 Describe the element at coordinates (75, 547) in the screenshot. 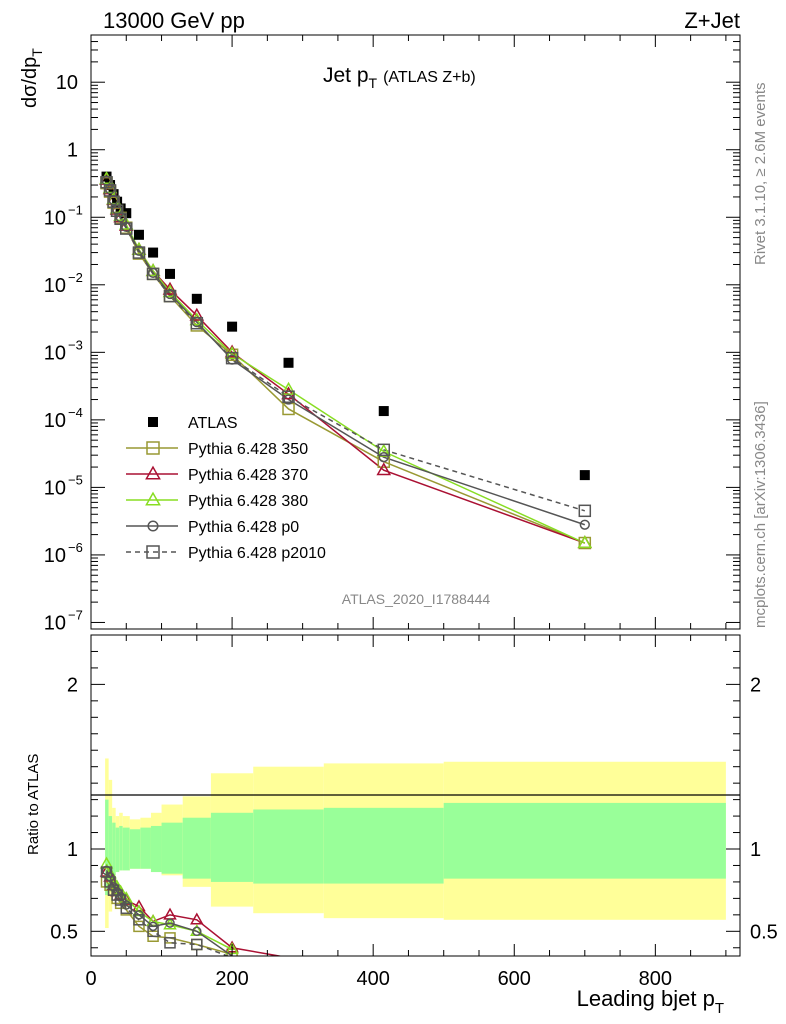

I see `y-tick-exponent: −6` at that location.